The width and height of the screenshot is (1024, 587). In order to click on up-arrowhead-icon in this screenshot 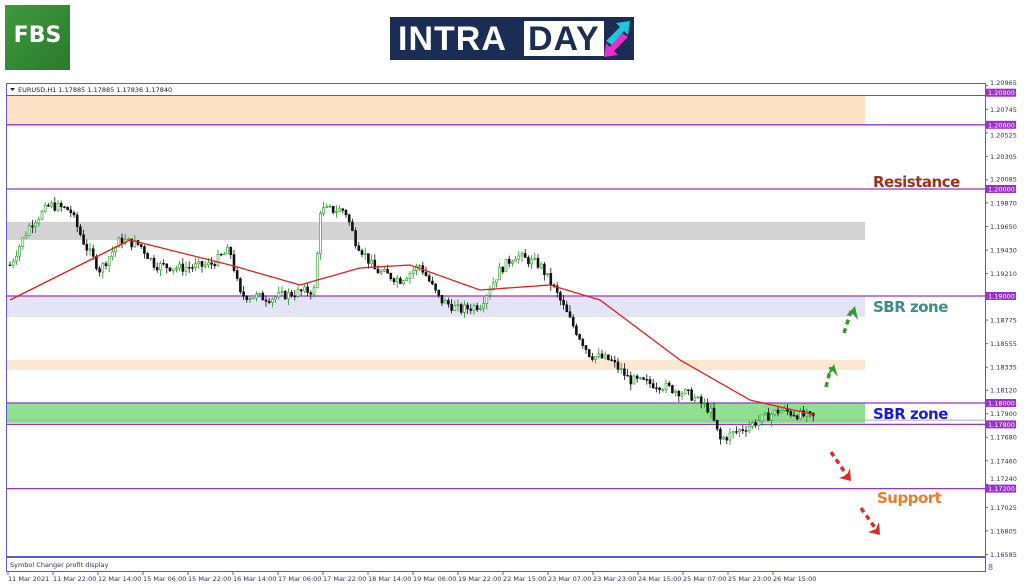, I will do `click(832, 370)`.